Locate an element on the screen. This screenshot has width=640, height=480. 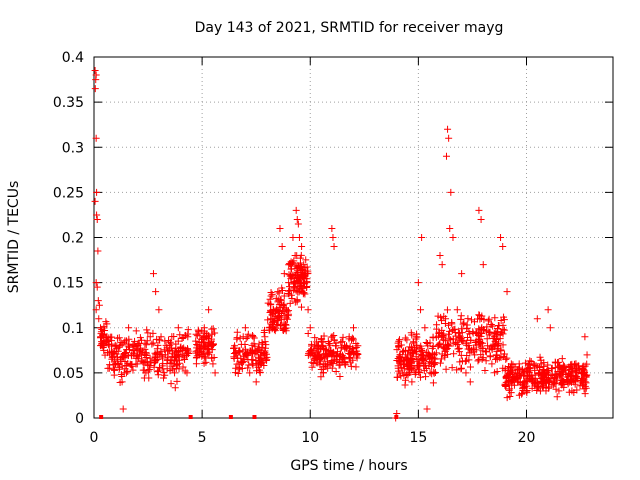
y-tick-label: 0.35 is located at coordinates (68, 103).